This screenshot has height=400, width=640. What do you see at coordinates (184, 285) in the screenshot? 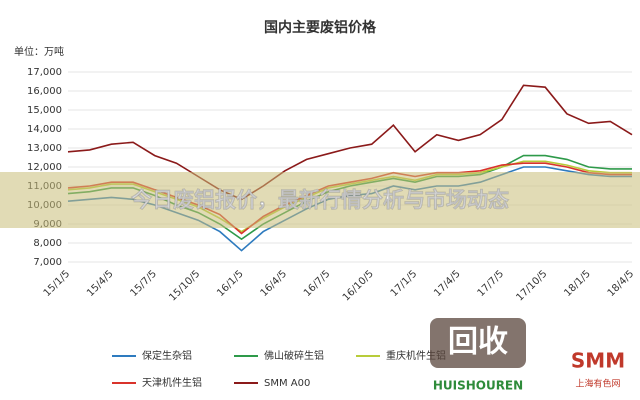
I see `x-tick-label: 15/10/5` at bounding box center [184, 285].